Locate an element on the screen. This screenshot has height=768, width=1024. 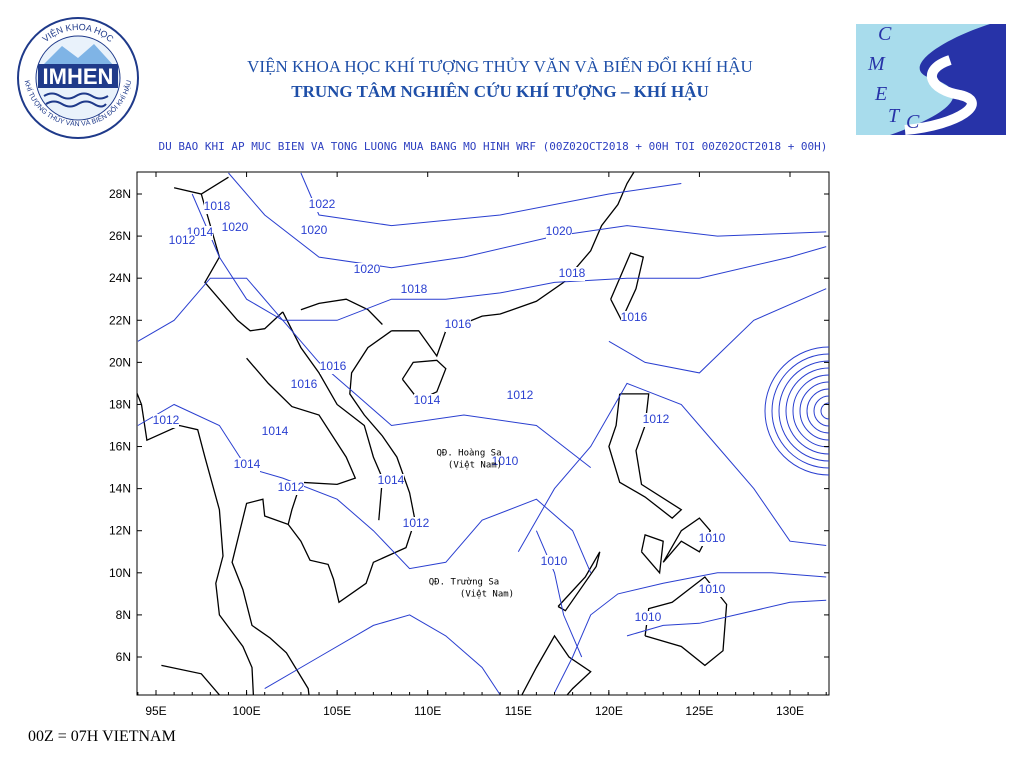
y-tick-label: 16N is located at coordinates (120, 447).